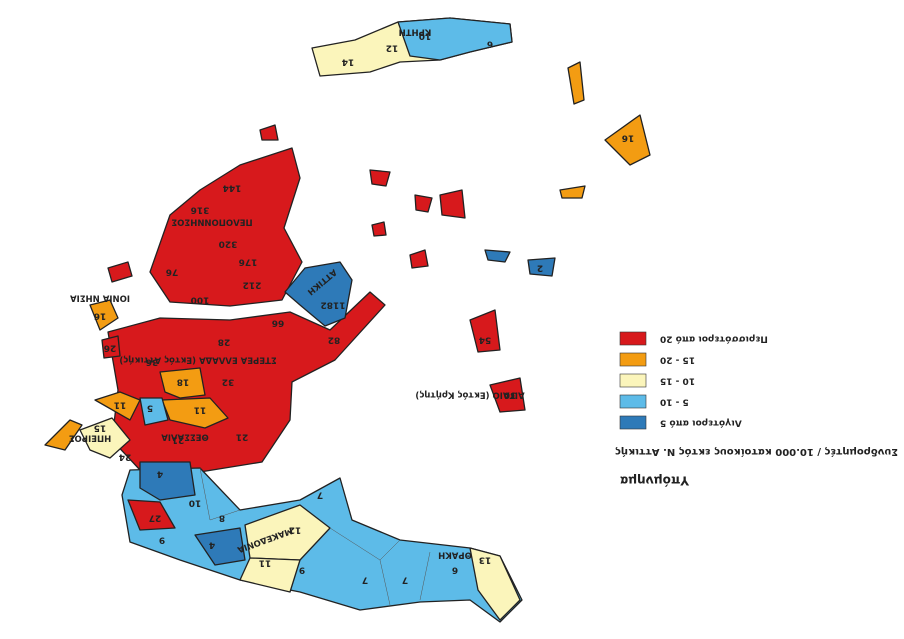 The image size is (904, 639). I want to click on value-label: 8, so click(222, 518).